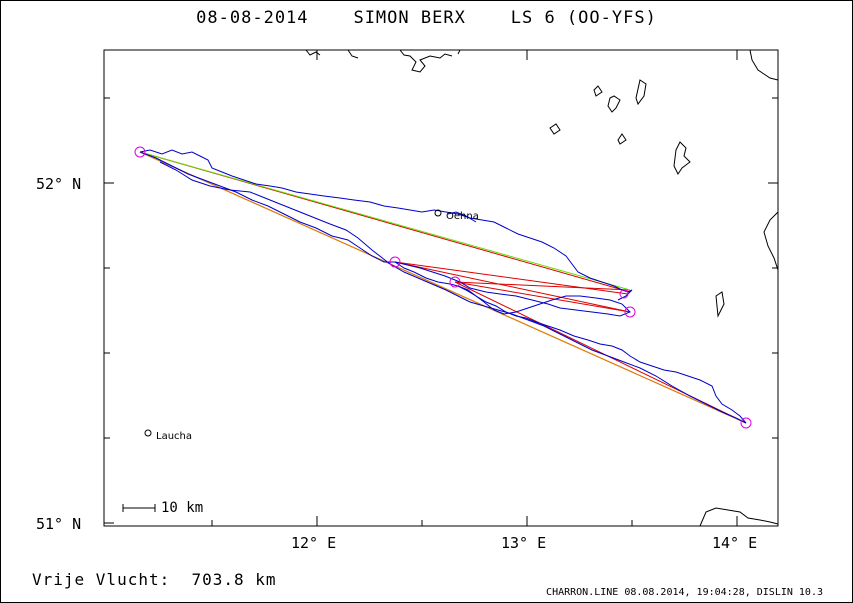 This screenshot has height=603, width=853. I want to click on place-label-laucha: Laucha, so click(174, 436).